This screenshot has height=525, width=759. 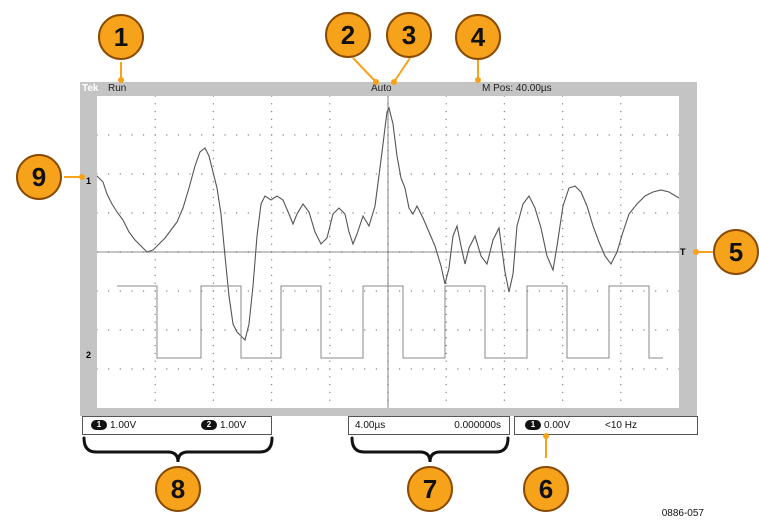 What do you see at coordinates (546, 489) in the screenshot?
I see `callout-6: 6` at bounding box center [546, 489].